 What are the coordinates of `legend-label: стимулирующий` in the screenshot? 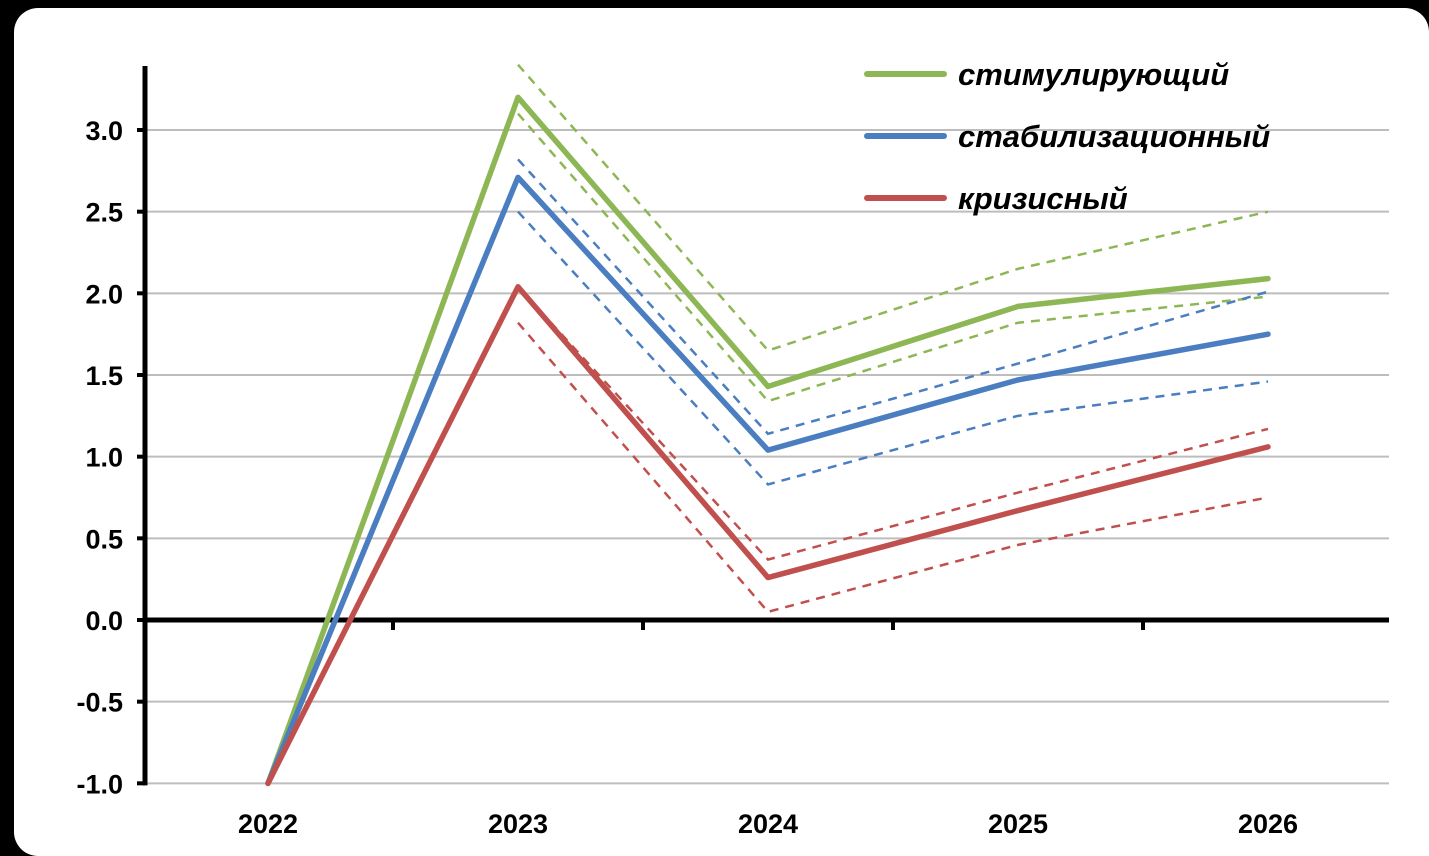 It's located at (1093, 74).